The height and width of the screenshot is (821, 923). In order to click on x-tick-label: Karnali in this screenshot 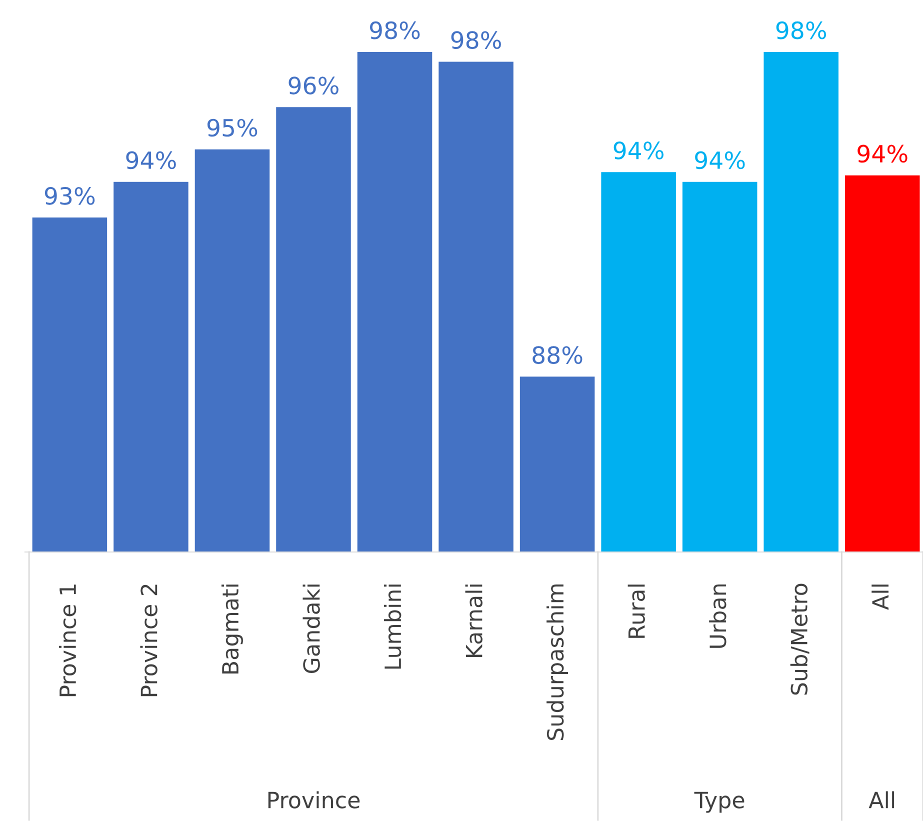, I will do `click(473, 620)`.